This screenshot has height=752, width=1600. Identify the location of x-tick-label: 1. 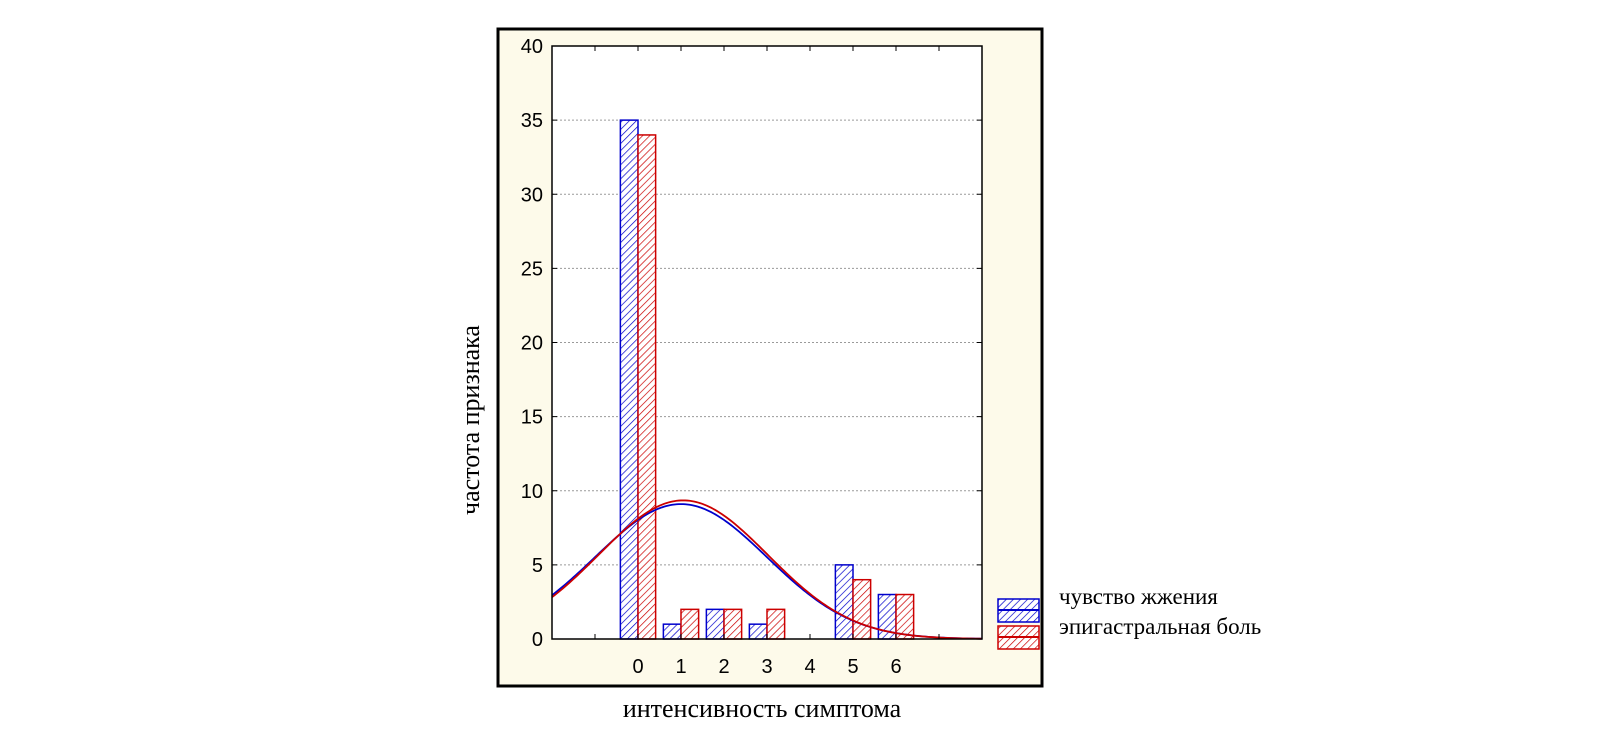
(680, 667).